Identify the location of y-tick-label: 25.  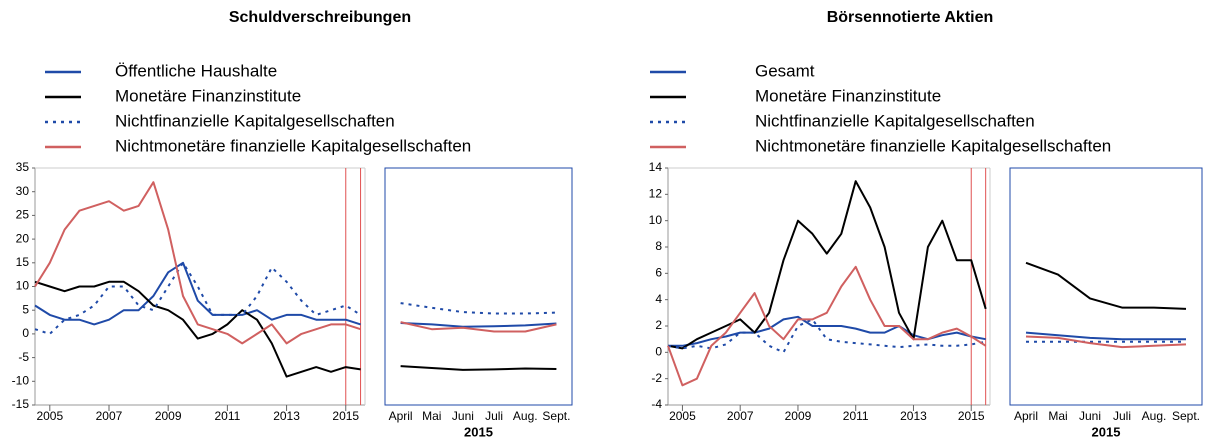
(23, 215).